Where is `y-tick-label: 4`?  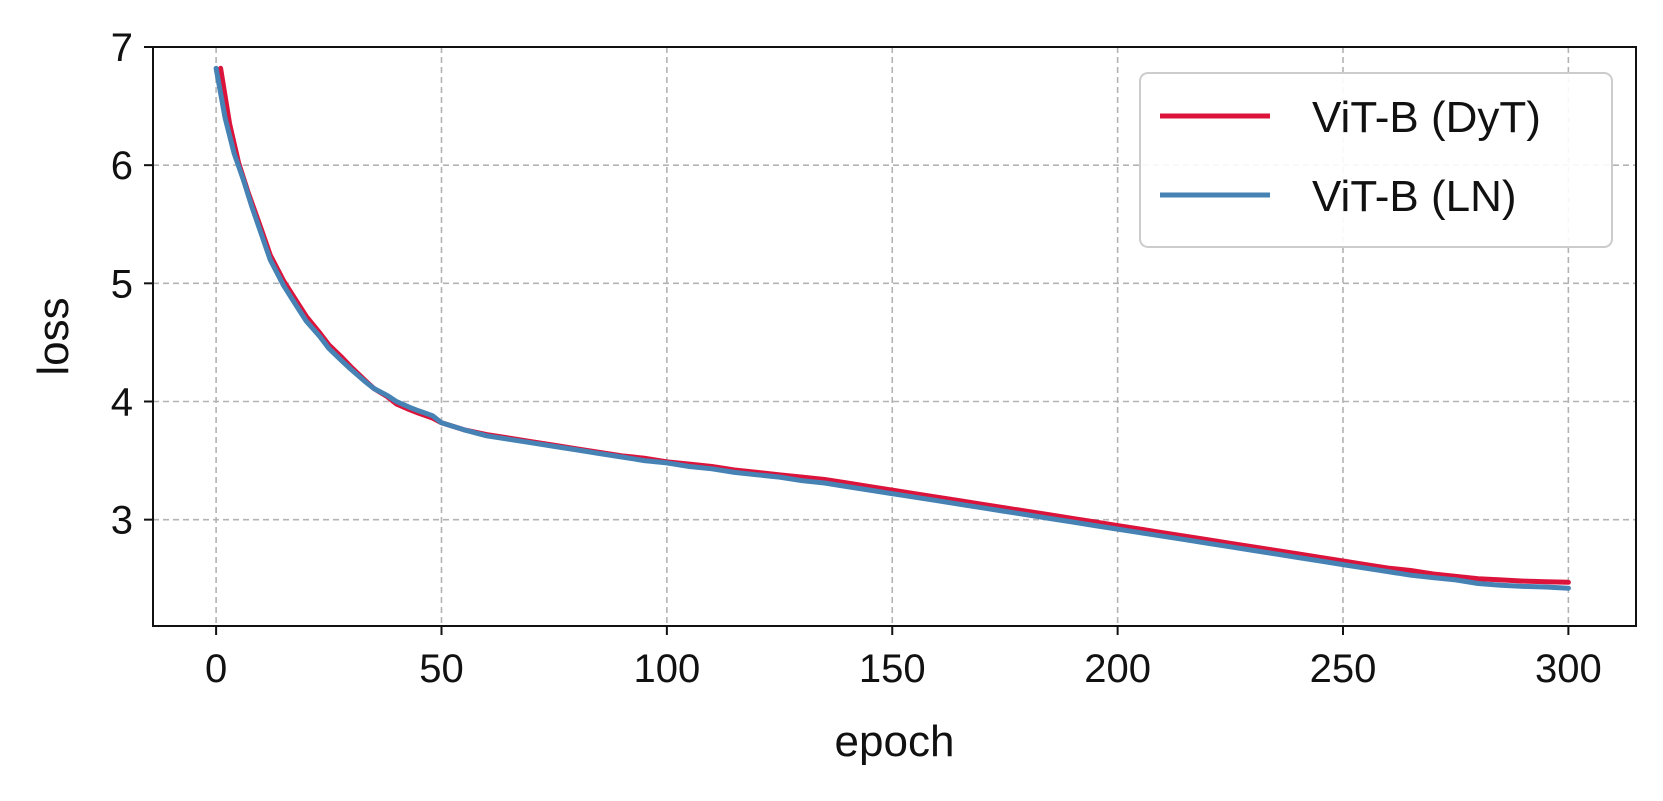
y-tick-label: 4 is located at coordinates (122, 402).